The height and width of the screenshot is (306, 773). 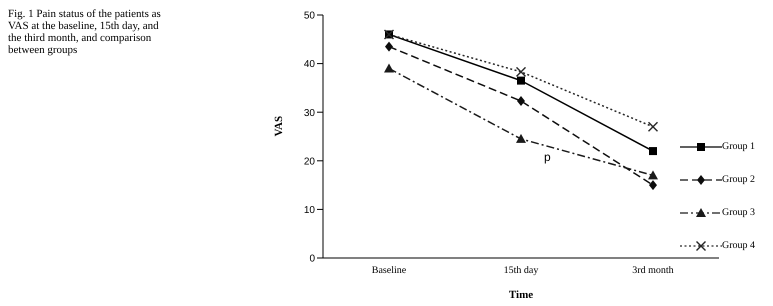 I want to click on y-axis-title: VAS, so click(x=278, y=126).